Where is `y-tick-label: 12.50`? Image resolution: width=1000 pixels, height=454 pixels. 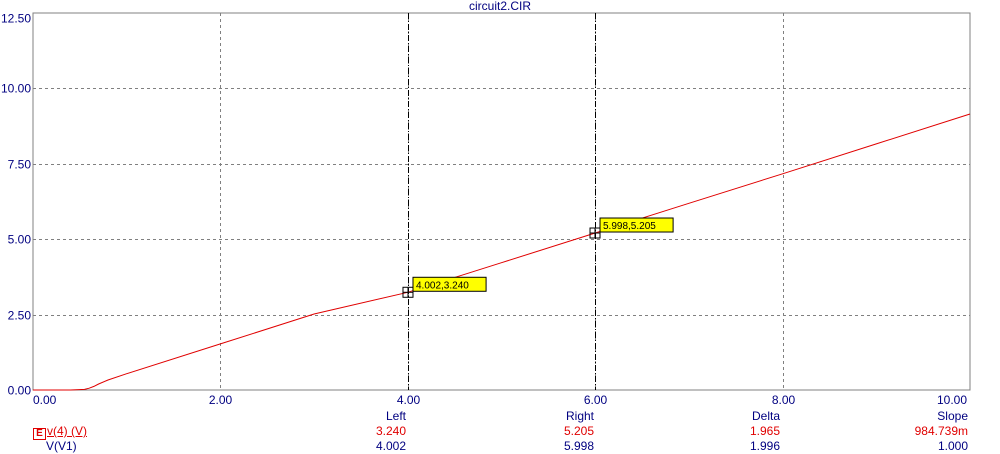
y-tick-label: 12.50 is located at coordinates (16, 19).